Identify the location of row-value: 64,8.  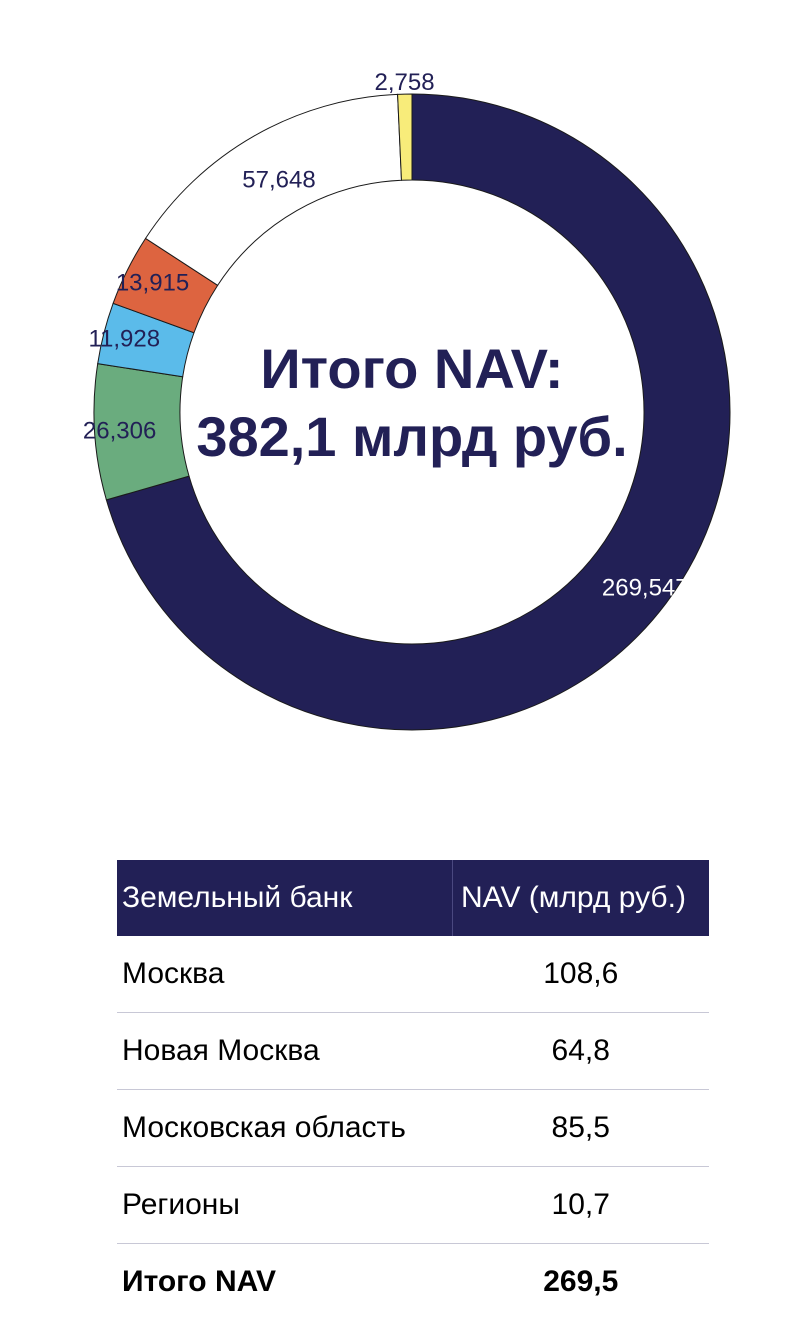
(580, 1051).